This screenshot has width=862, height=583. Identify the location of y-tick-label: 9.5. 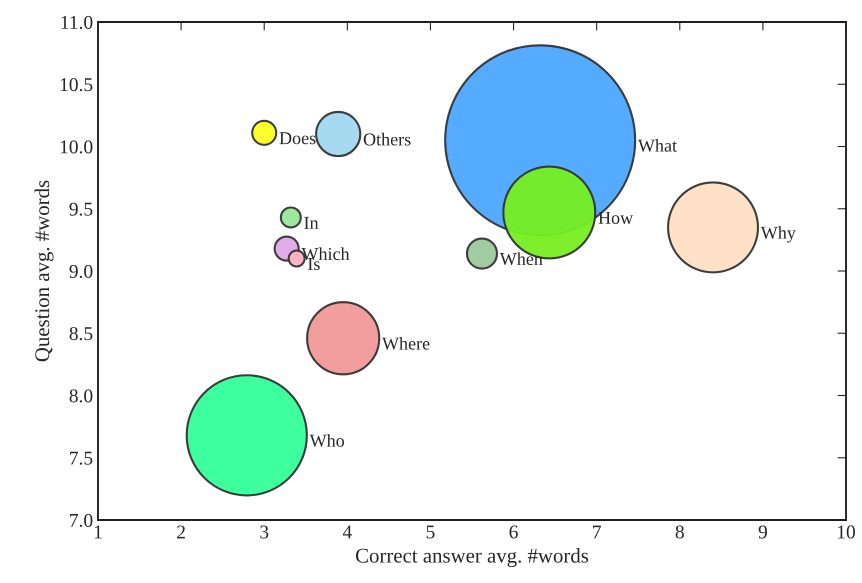
(80, 209).